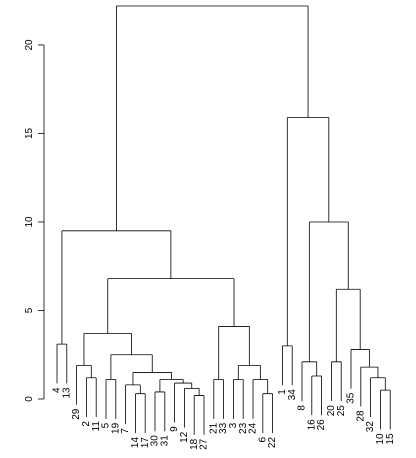  Describe the element at coordinates (223, 428) in the screenshot. I see `leaf-label: 33` at that location.